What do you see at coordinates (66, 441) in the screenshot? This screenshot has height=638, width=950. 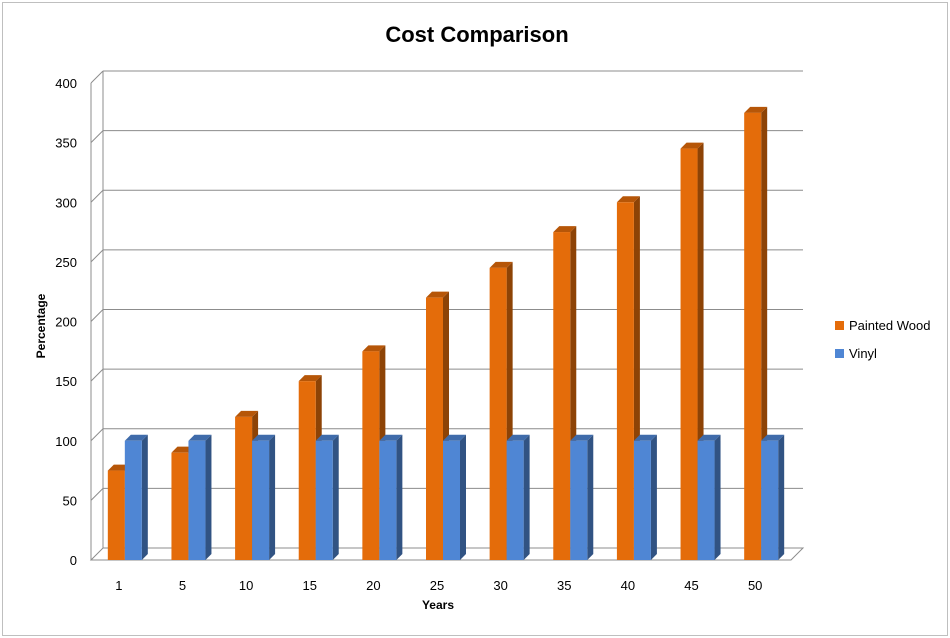 I see `y-tick-label: 100` at bounding box center [66, 441].